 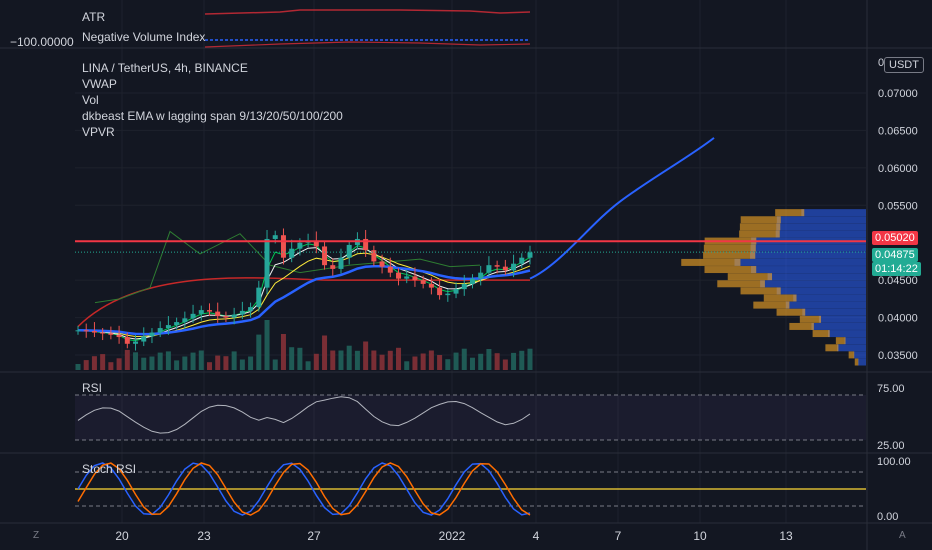 I want to click on price-tick: 0.04500, so click(x=898, y=281).